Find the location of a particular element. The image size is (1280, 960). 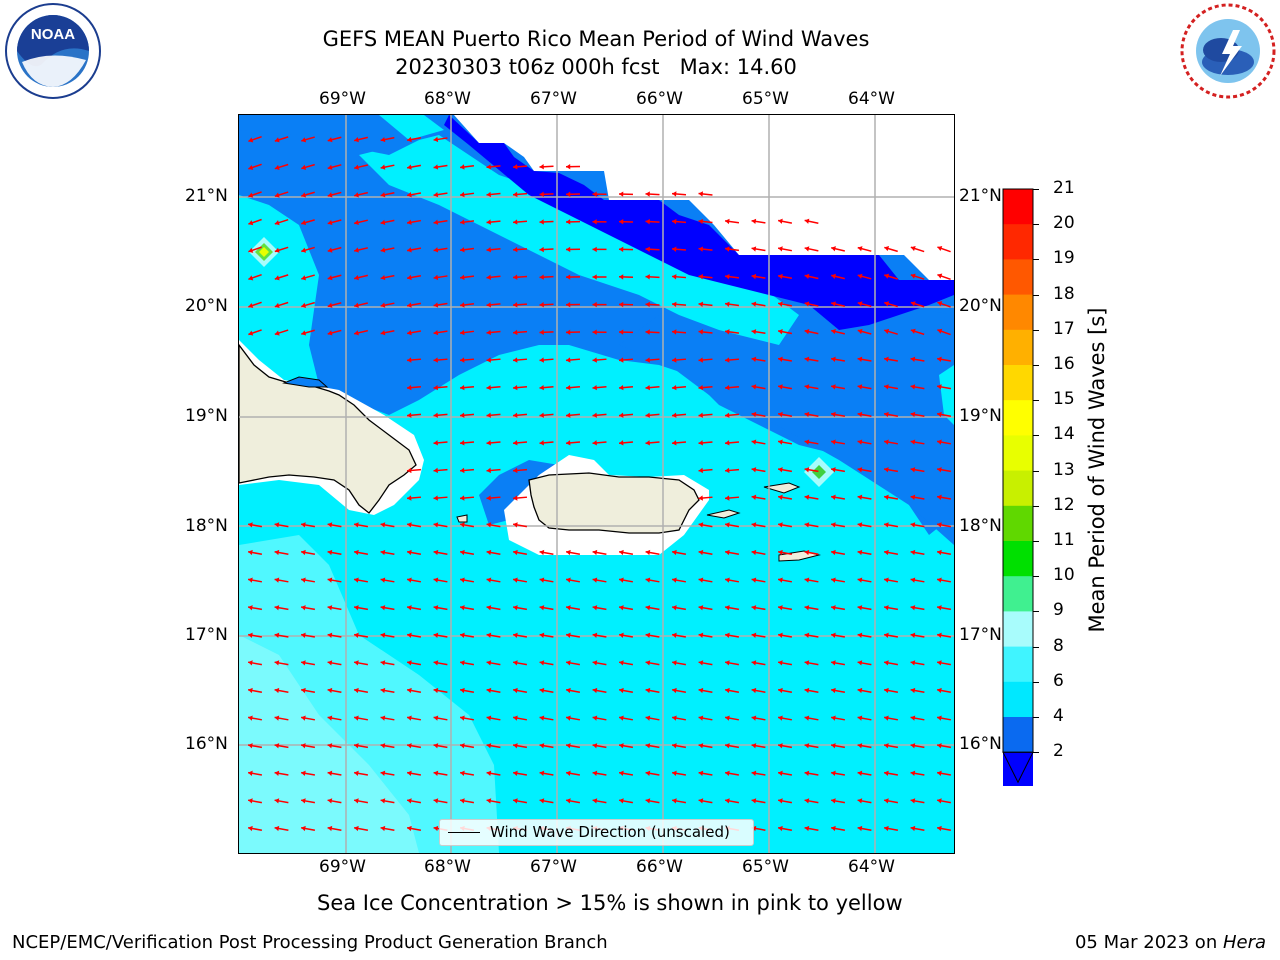

chart-subtitle: 20230303 t06z 000h fcst Max: 14.60 is located at coordinates (596, 67).